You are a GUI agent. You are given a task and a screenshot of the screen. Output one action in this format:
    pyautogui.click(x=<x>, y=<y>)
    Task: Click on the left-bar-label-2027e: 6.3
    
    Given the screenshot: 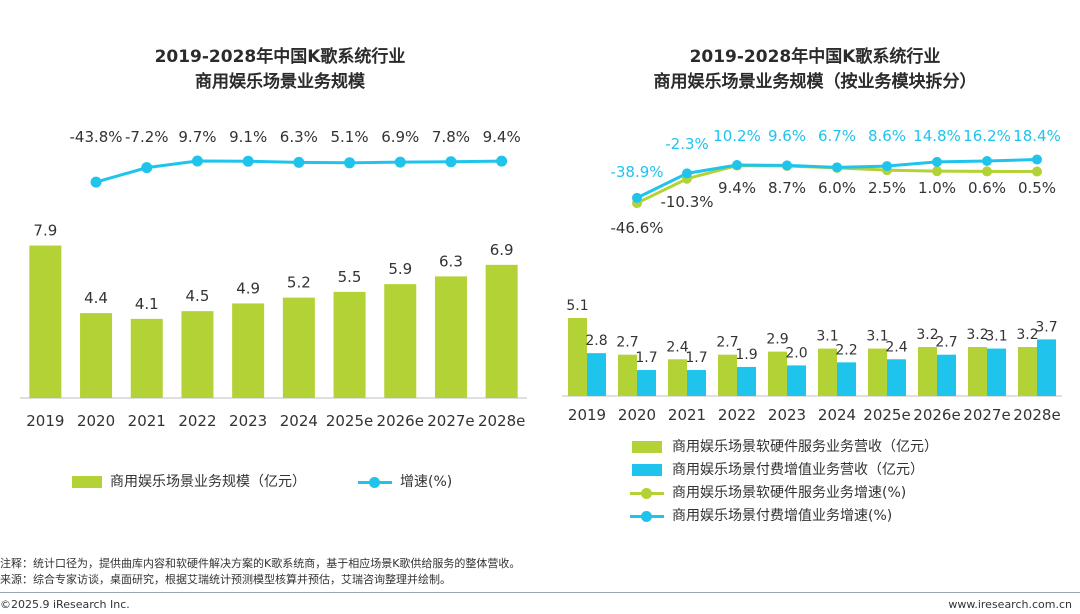 What is the action you would take?
    pyautogui.click(x=451, y=261)
    